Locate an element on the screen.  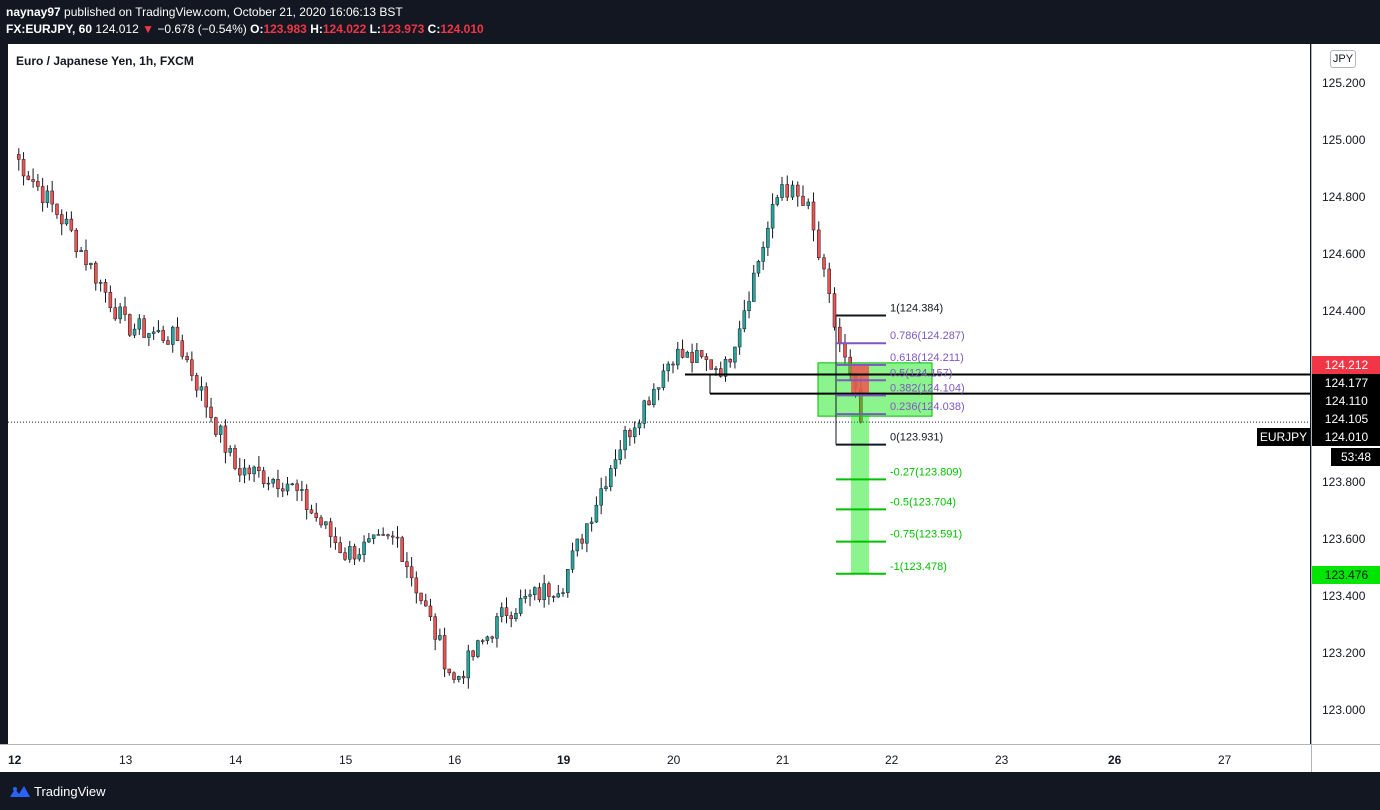
price-label: 124.105 is located at coordinates (1346, 419).